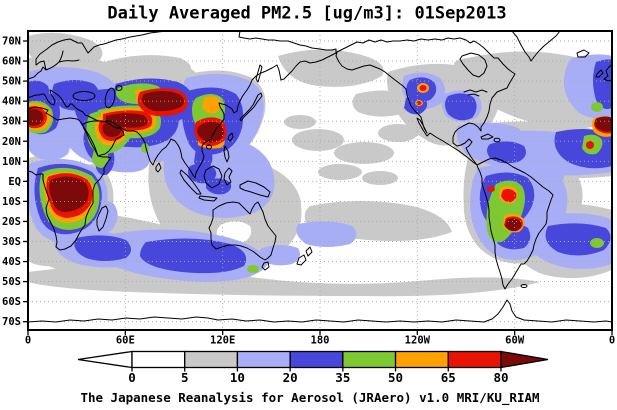  What do you see at coordinates (213, 177) in the screenshot?
I see `coastline-borneo` at bounding box center [213, 177].